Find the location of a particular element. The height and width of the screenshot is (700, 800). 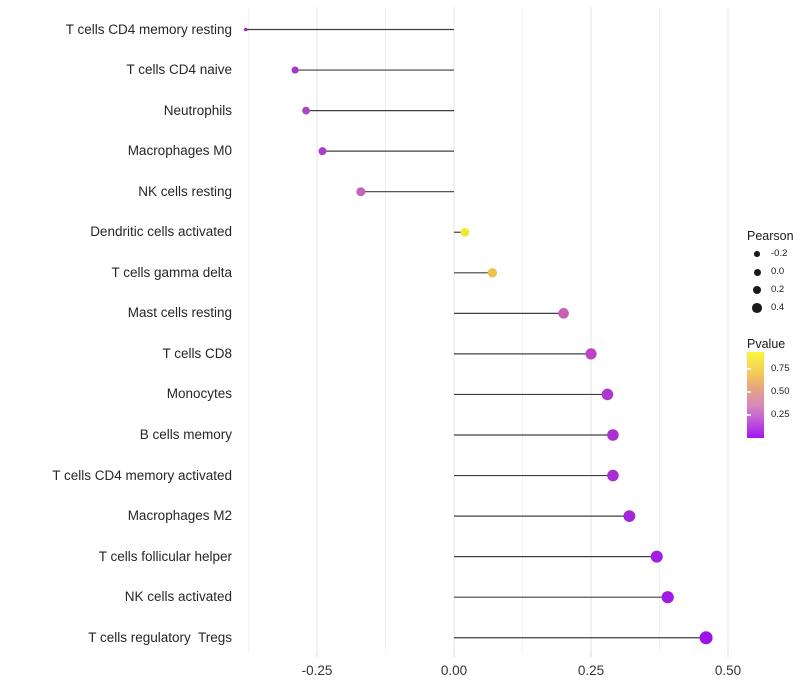

y-axis-label: Neutrophils is located at coordinates (197, 110).